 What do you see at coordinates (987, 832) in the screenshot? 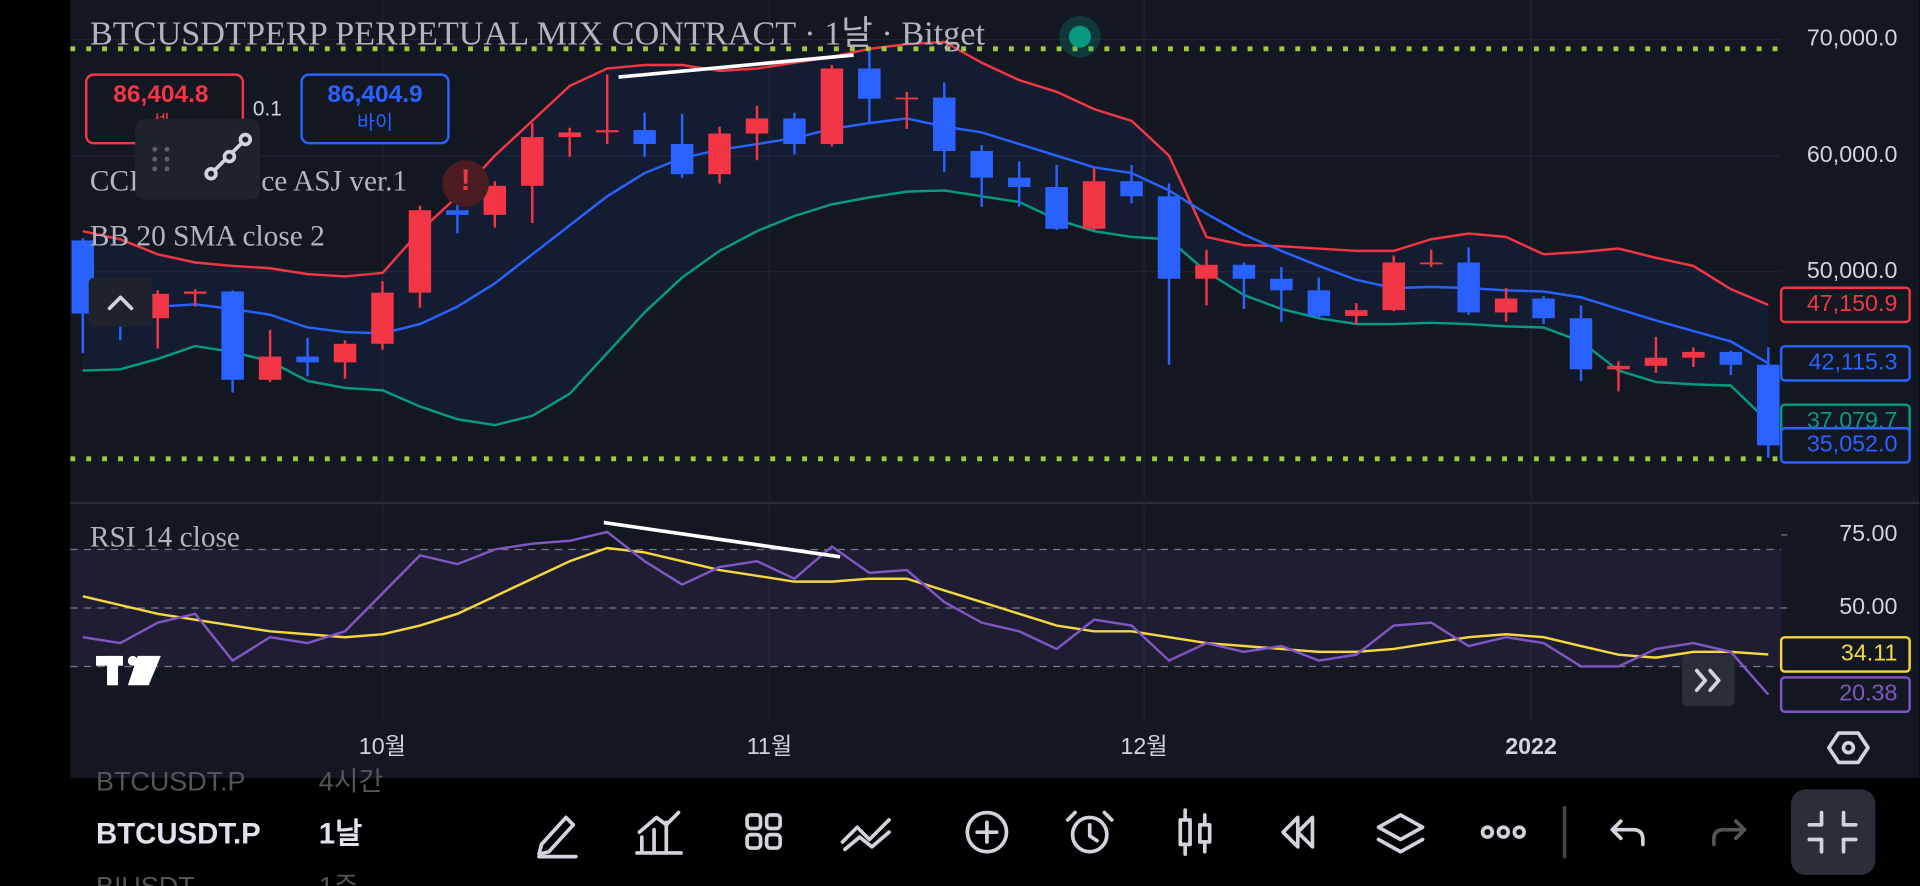
I see `add-icon` at bounding box center [987, 832].